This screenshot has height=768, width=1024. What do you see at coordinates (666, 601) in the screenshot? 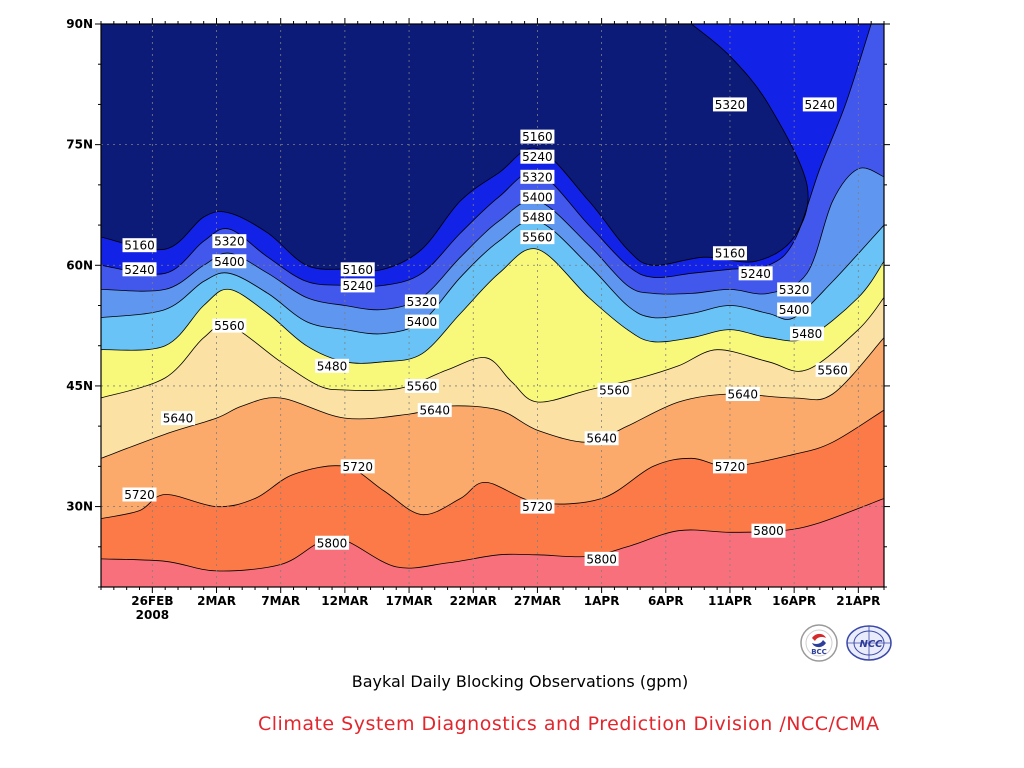
I see `x-tick-label: 6APR` at bounding box center [666, 601].